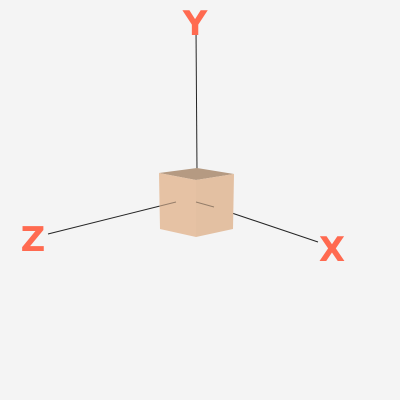 This screenshot has height=400, width=400. Describe the element at coordinates (205, 204) in the screenshot. I see `x-axis-line-inner` at that location.